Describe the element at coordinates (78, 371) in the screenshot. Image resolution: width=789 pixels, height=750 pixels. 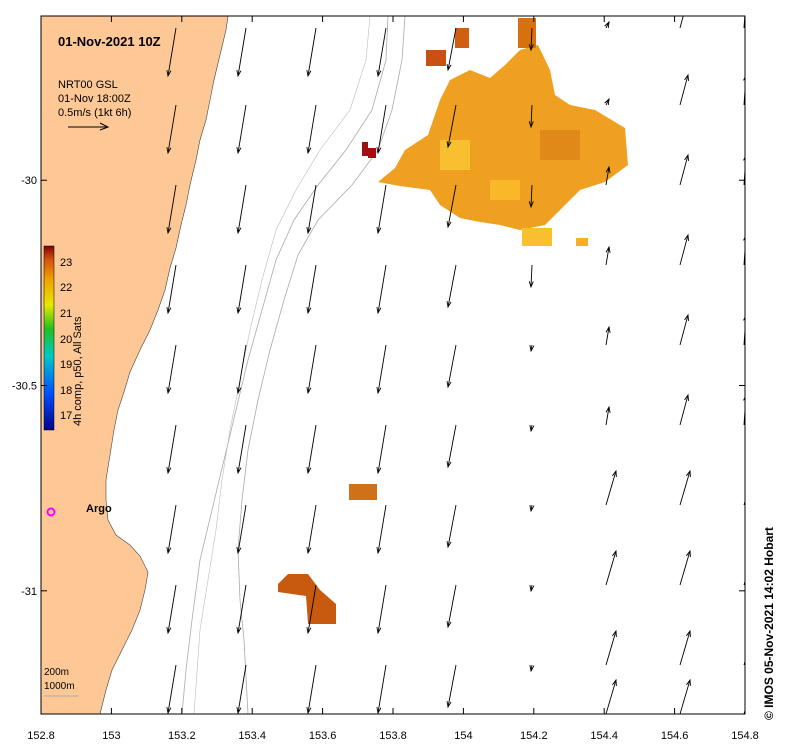
I see `colorbar-label: 4h comp, p50, All Sats` at that location.